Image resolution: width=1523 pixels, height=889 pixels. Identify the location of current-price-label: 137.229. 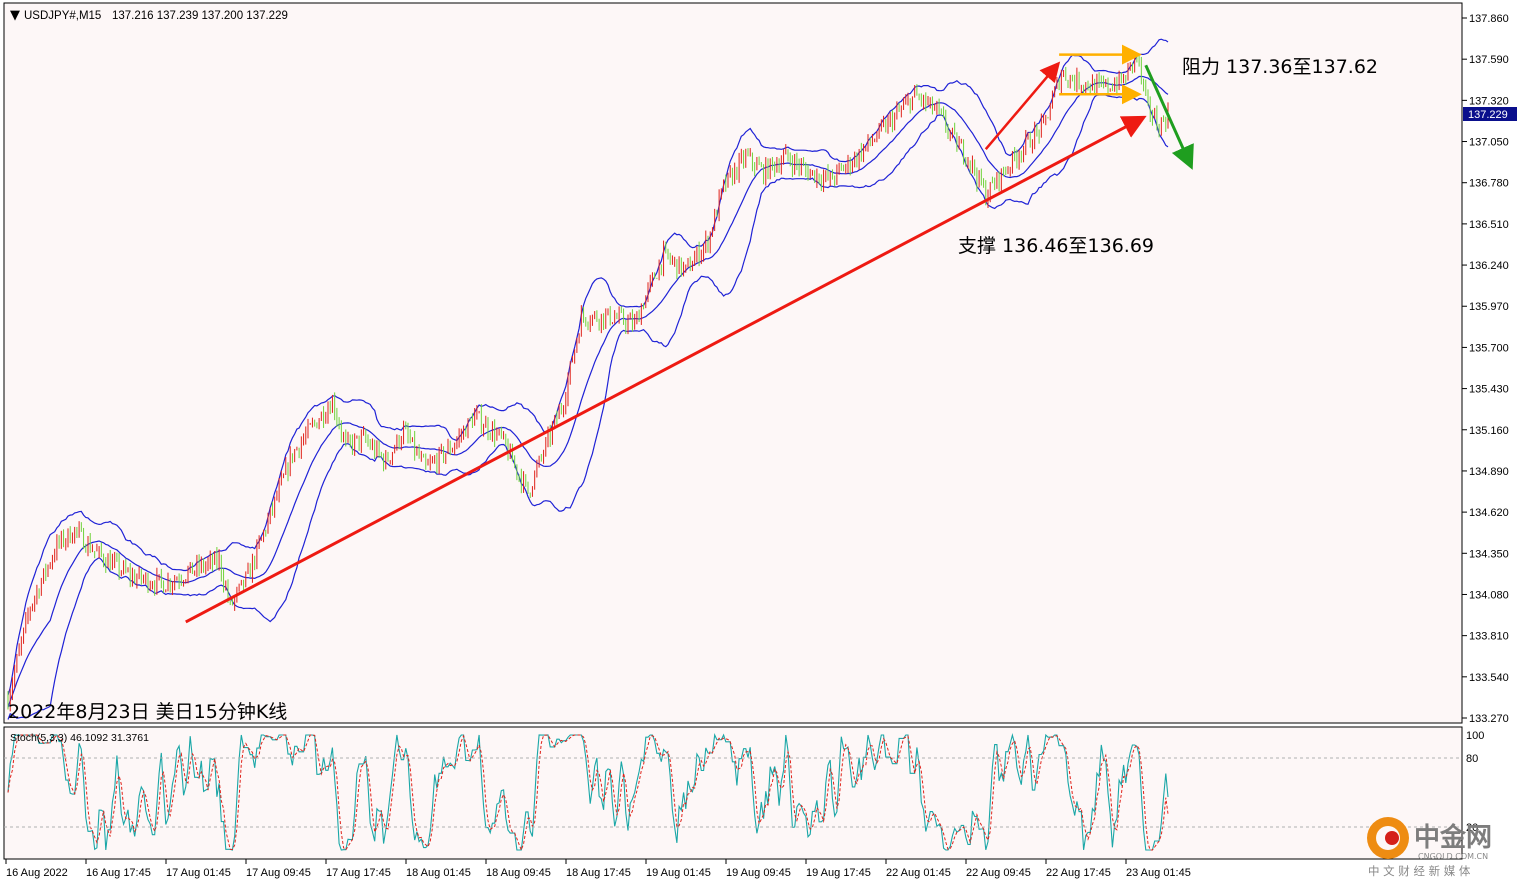
(1488, 115).